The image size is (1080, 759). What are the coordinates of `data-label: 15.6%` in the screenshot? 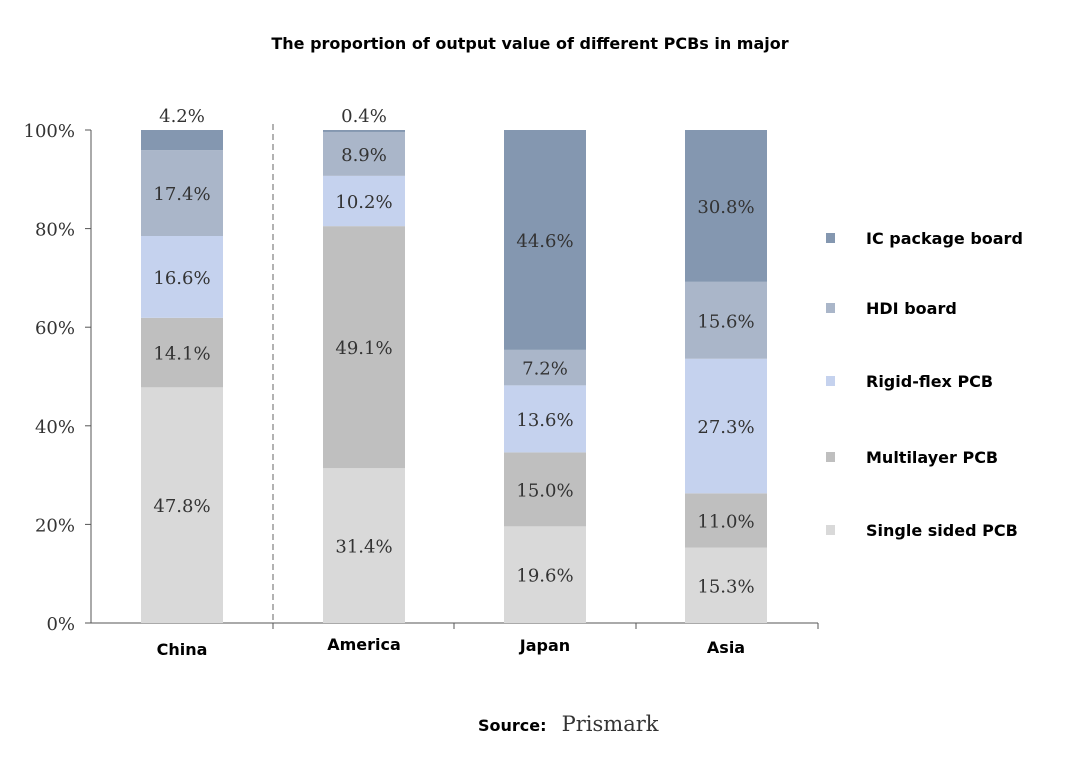 It's located at (725, 321).